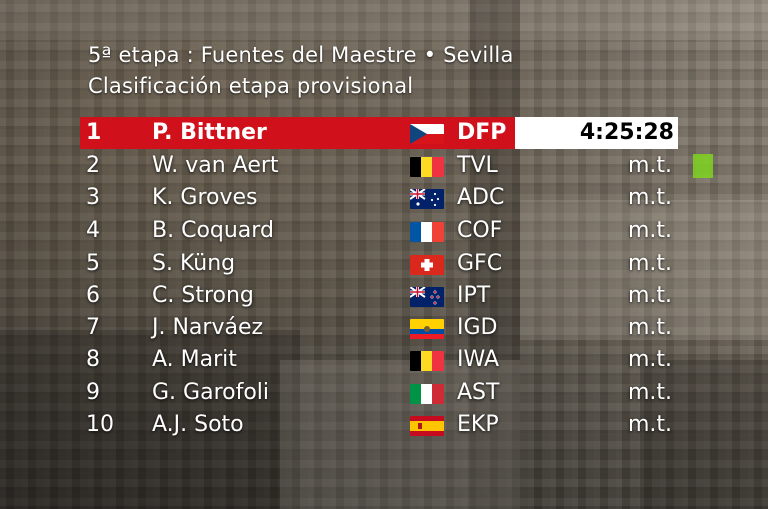 The width and height of the screenshot is (768, 509). Describe the element at coordinates (194, 359) in the screenshot. I see `rider-name: A. Marit` at that location.